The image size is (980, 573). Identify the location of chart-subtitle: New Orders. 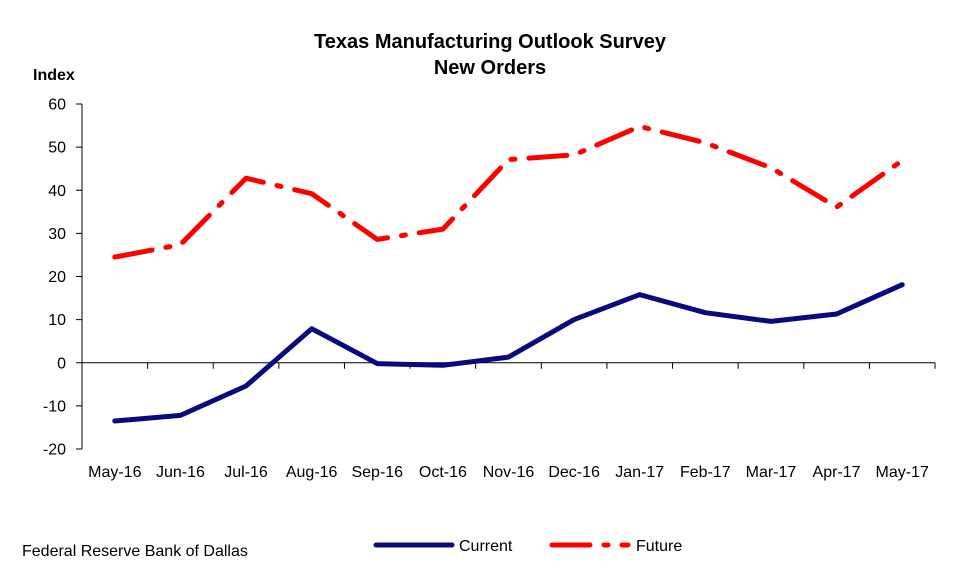
(490, 68).